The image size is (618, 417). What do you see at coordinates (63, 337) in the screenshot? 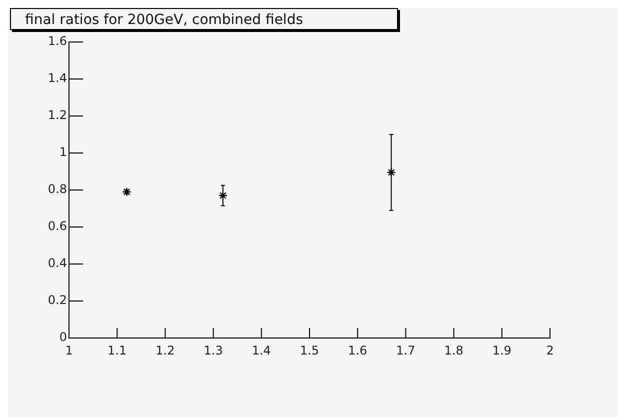
I see `y-tick-label: 0` at bounding box center [63, 337].